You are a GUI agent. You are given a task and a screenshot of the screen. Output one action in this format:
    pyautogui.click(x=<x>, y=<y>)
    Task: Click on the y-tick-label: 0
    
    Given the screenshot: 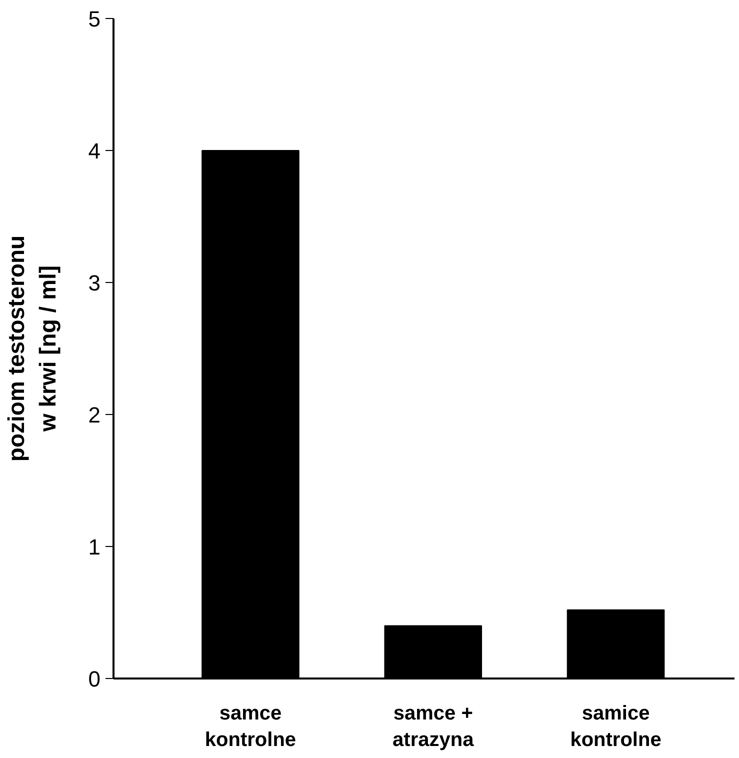 What is the action you would take?
    pyautogui.click(x=94, y=679)
    